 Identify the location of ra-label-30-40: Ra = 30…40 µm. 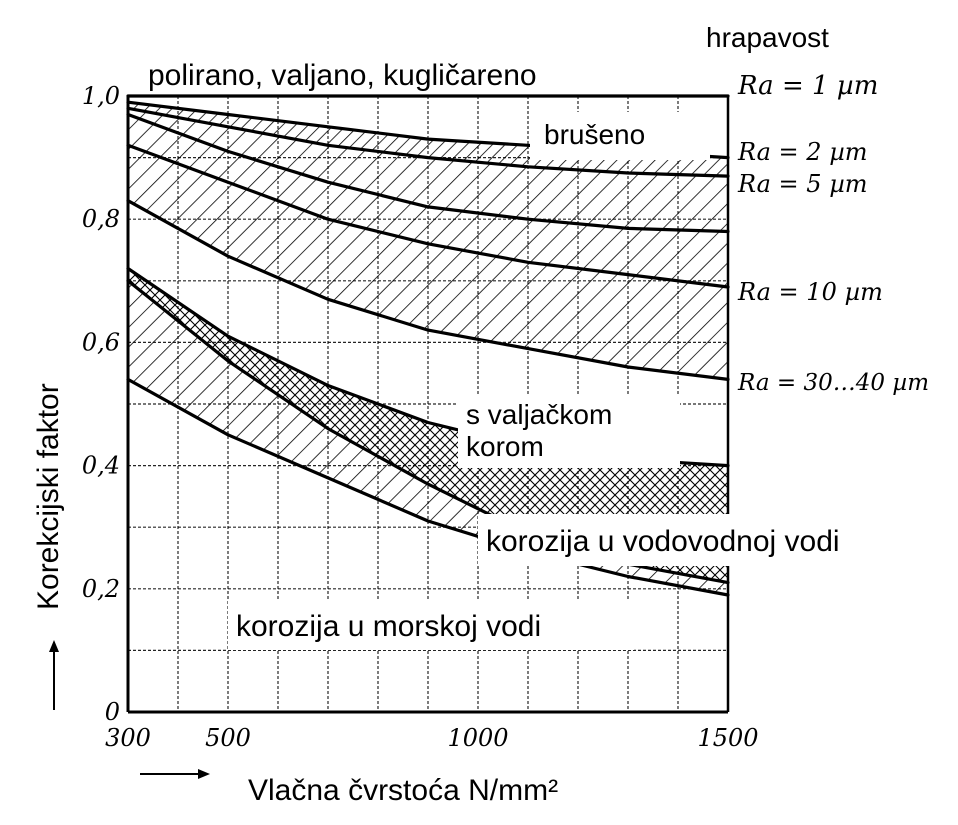
(833, 383).